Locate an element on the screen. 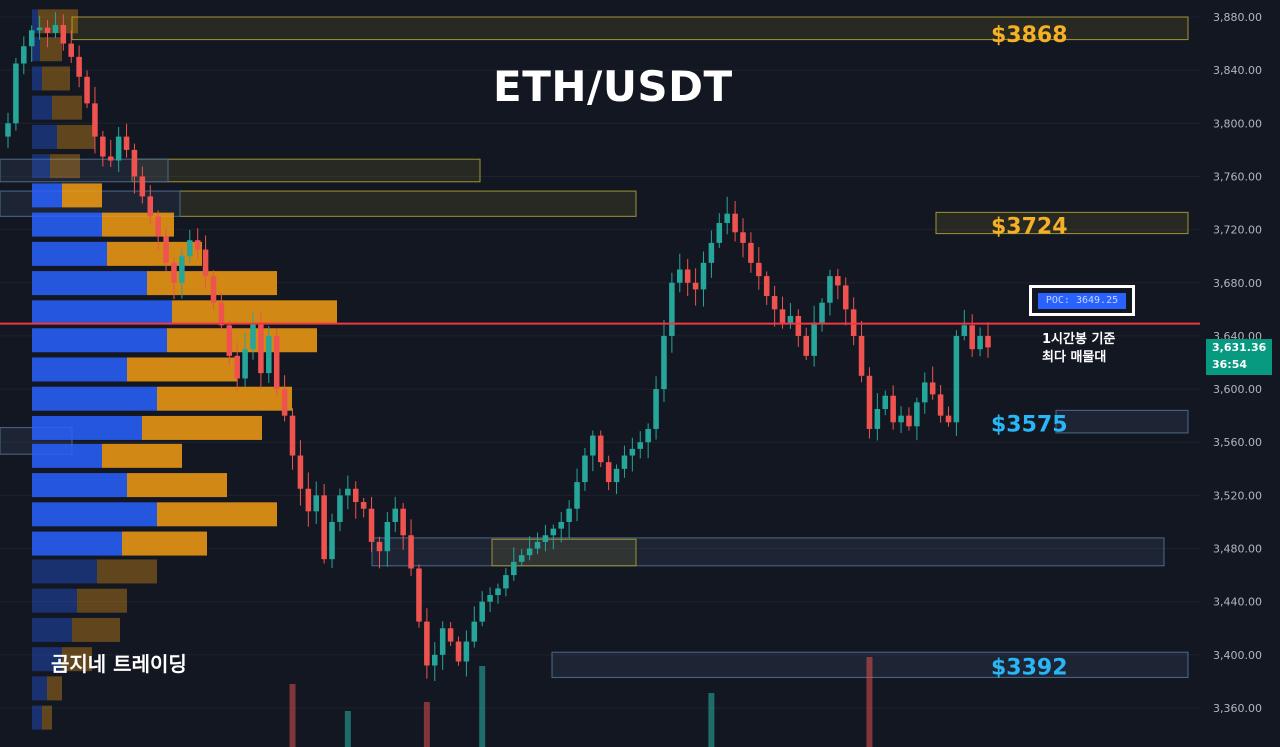 This screenshot has width=1280, height=747. watermark-text: 곰지네 트레이딩 is located at coordinates (119, 664).